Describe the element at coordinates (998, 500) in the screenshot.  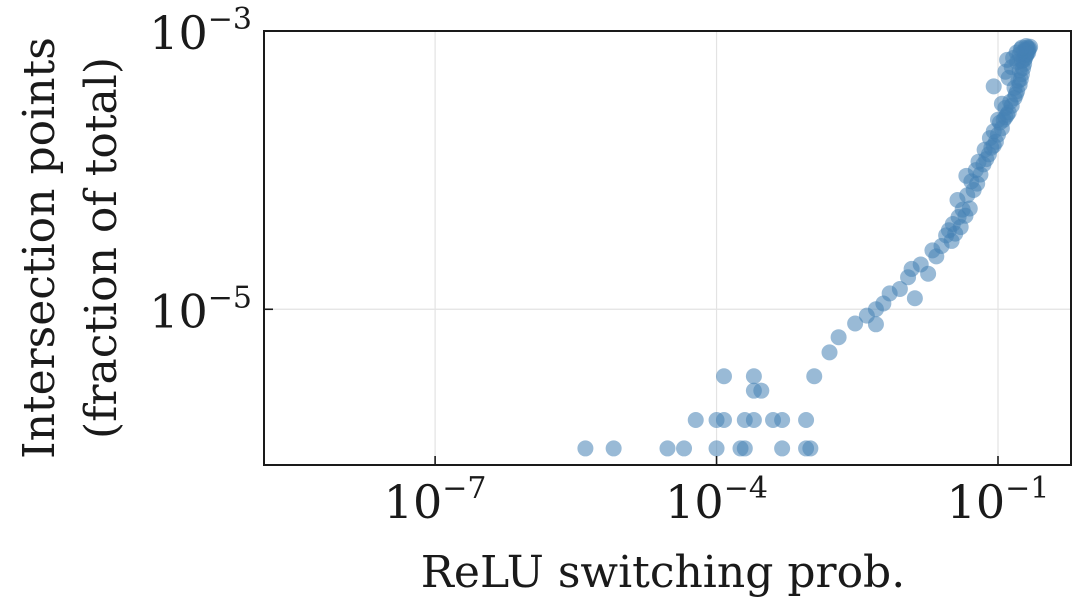
I see `x-tick-label: 10⁻¹` at that location.